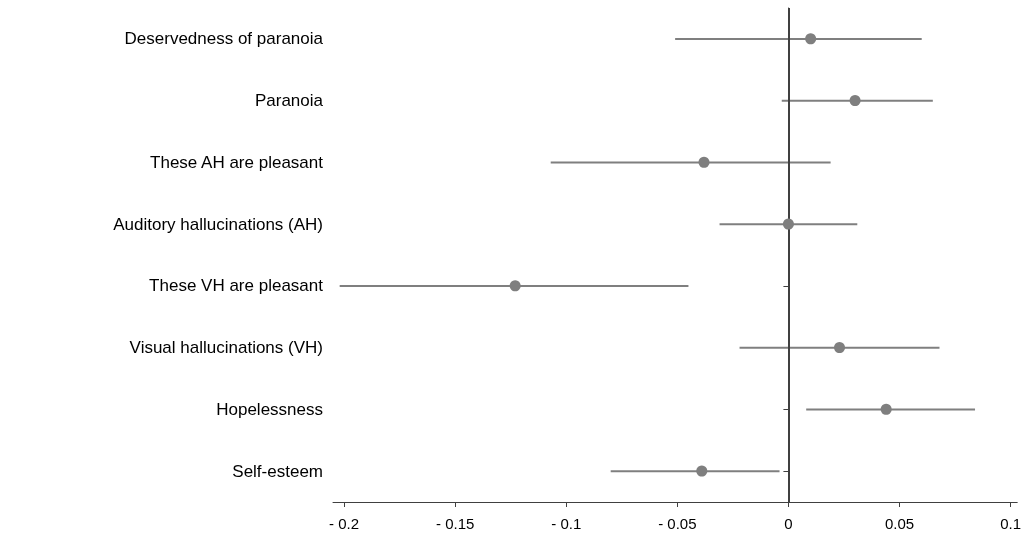  Describe the element at coordinates (236, 286) in the screenshot. I see `y-tick-label: These VH are pleasant` at that location.